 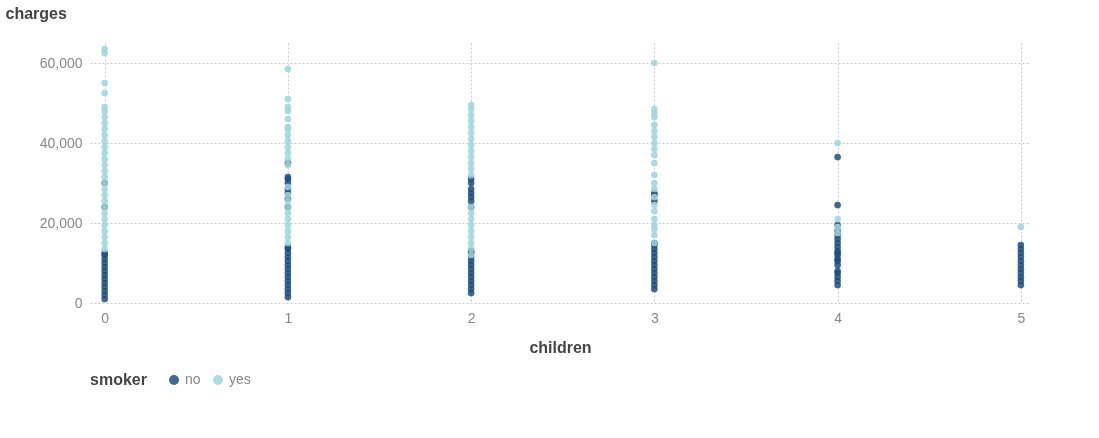 I want to click on legend-label: yes, so click(x=240, y=379).